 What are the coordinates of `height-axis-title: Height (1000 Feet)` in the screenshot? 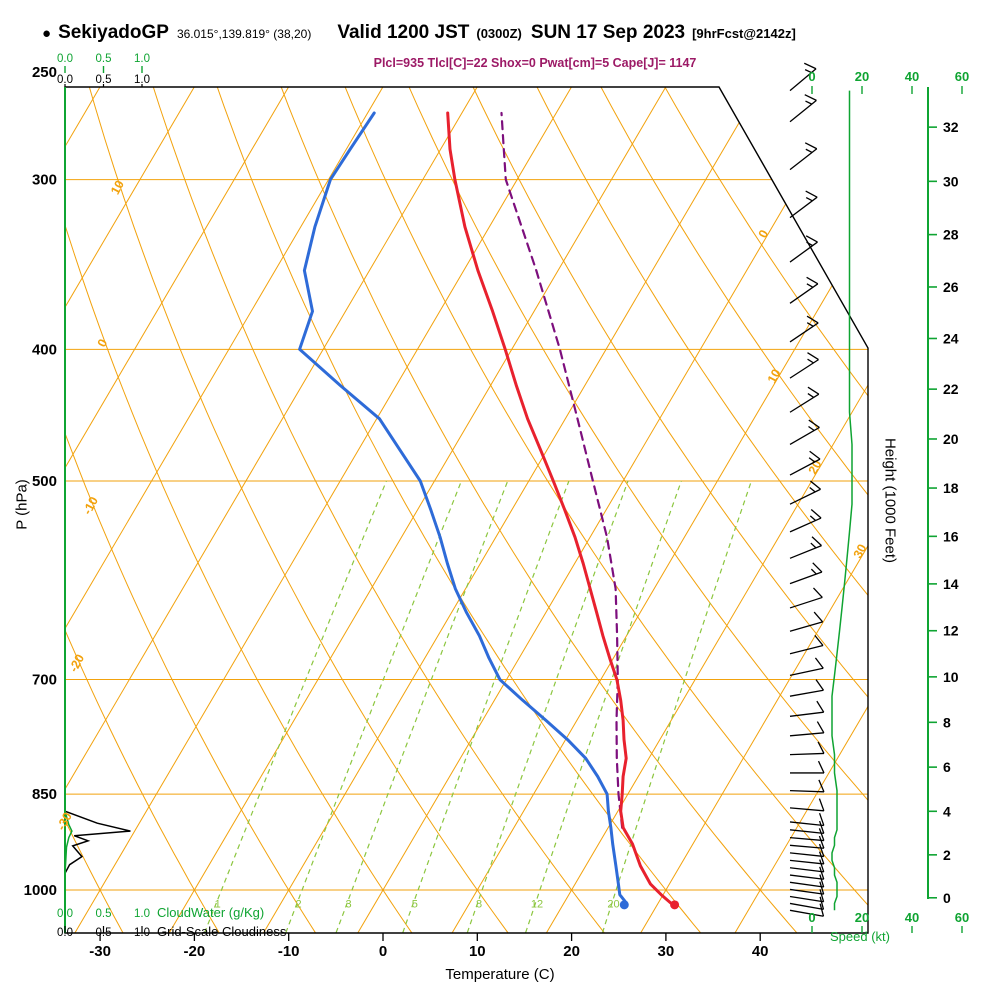 It's located at (890, 500).